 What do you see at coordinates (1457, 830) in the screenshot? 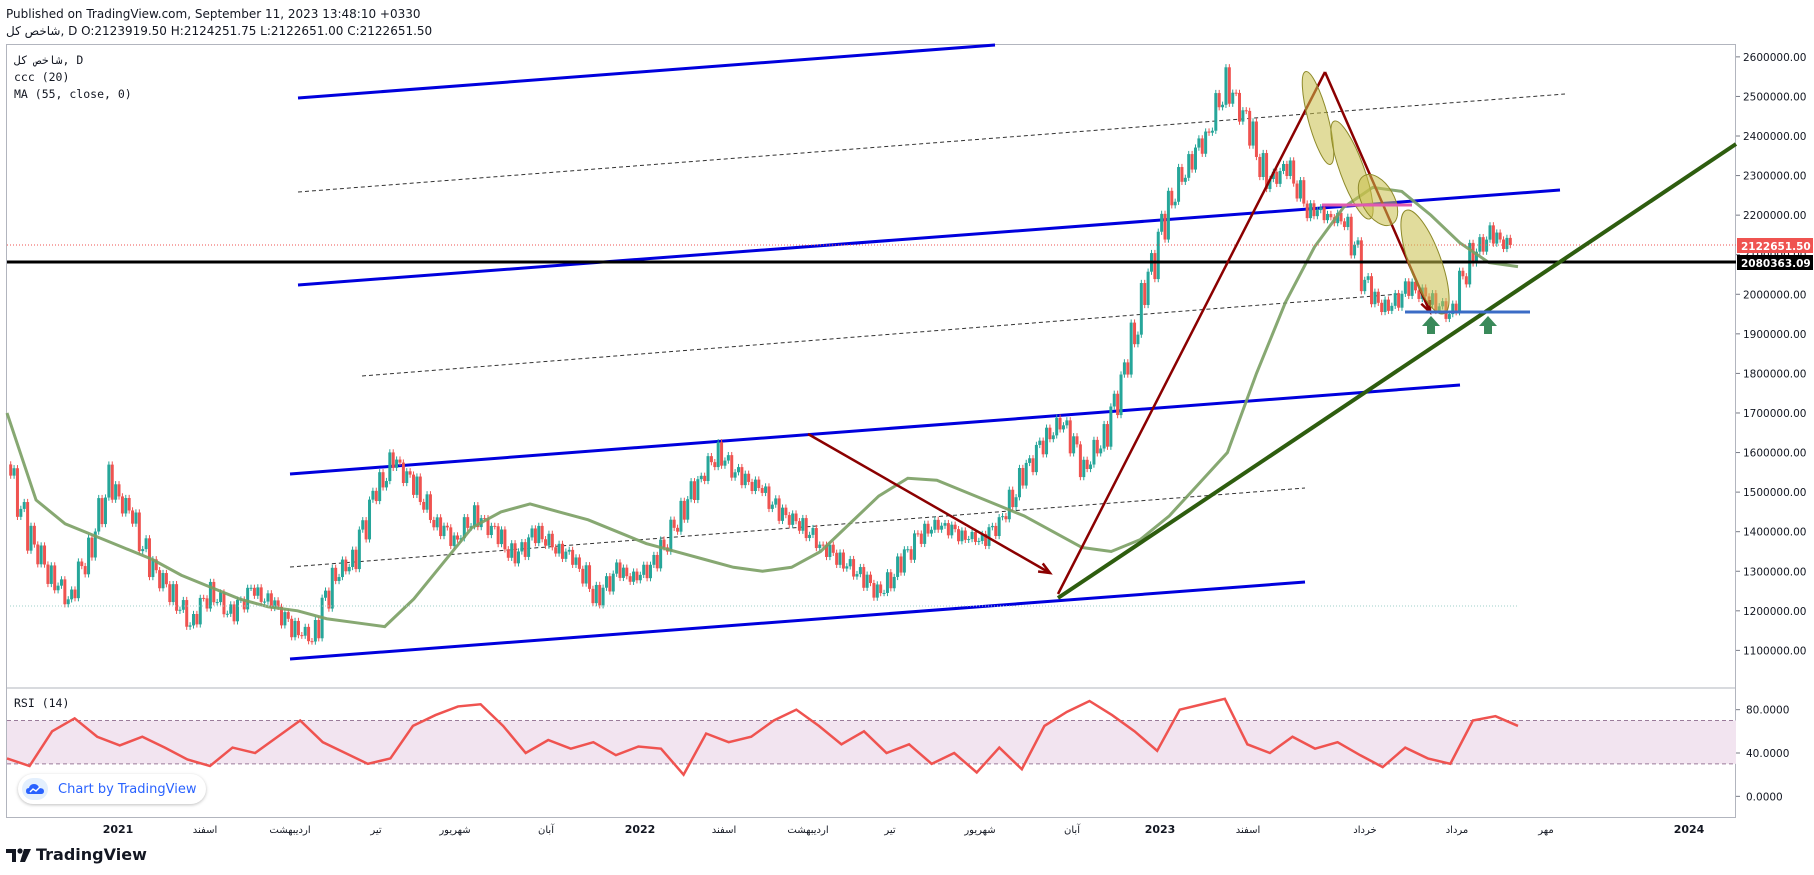
I see `time-tick-label: مرداد` at bounding box center [1457, 830].